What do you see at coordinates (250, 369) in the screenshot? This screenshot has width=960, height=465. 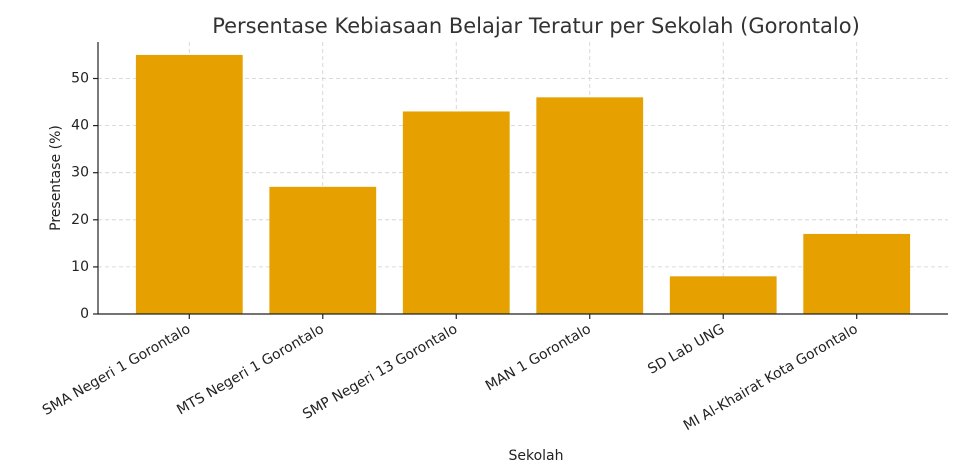 I see `x-tick-label: MTS Negeri 1 Gorontalo` at bounding box center [250, 369].